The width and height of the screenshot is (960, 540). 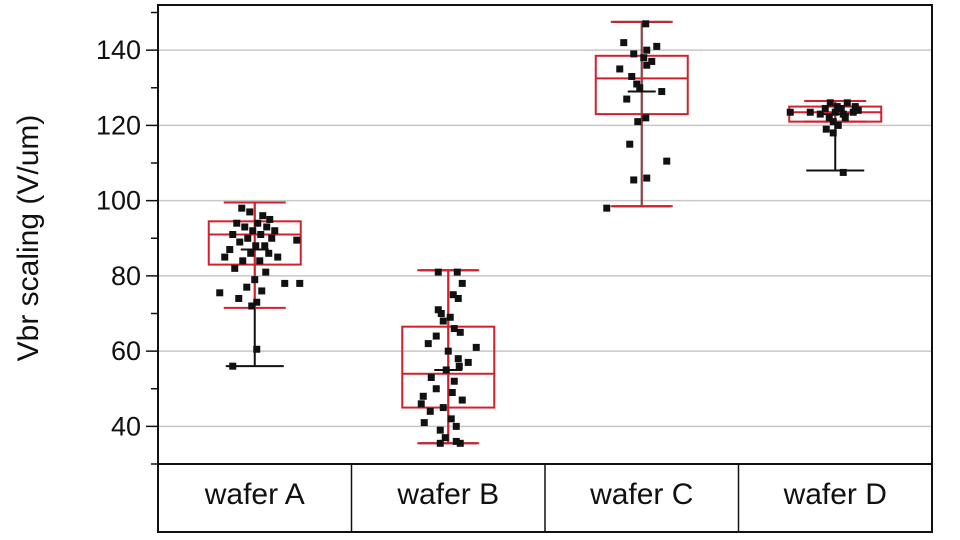 I want to click on y-tick-label: 140, so click(x=118, y=50).